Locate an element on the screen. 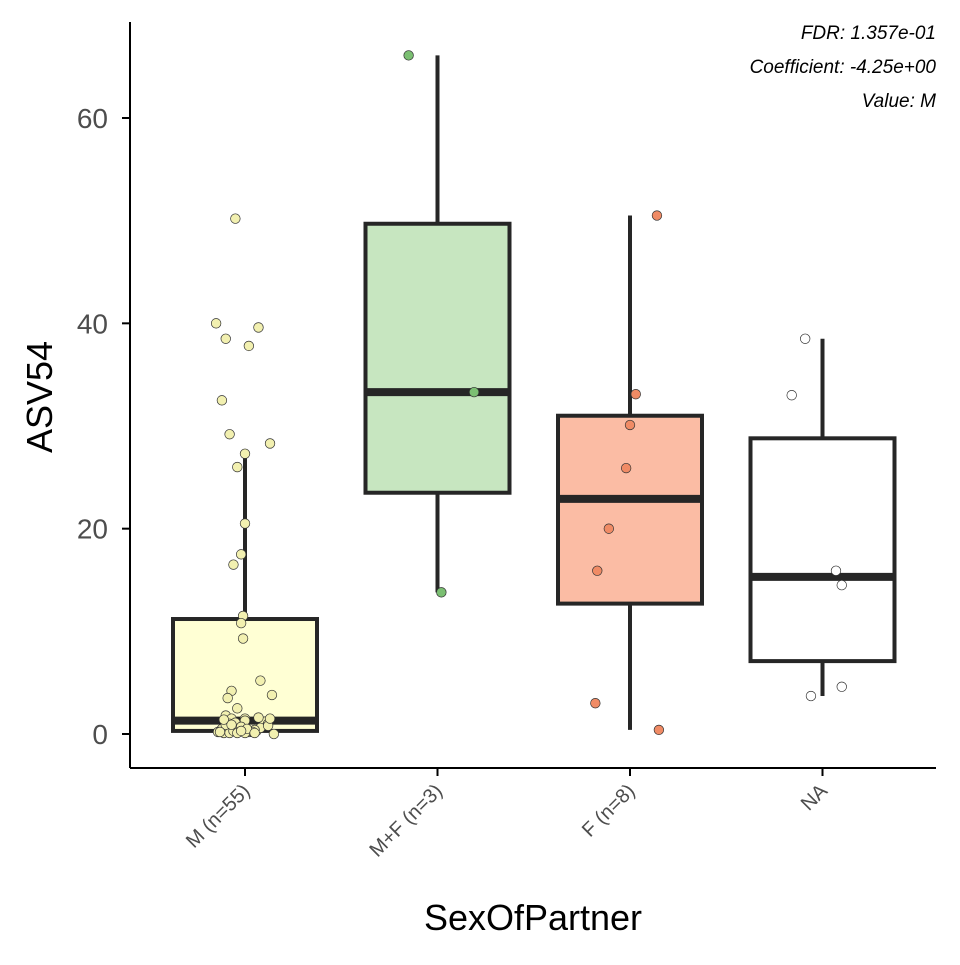 The image size is (960, 965). y-axis-title: ASV54 is located at coordinates (39, 397).